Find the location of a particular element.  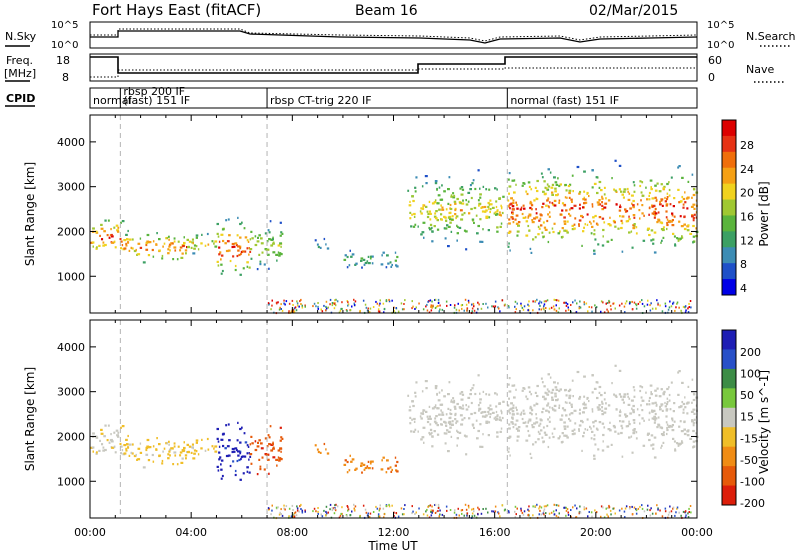

velocity-colorbar-frame is located at coordinates (729, 417).